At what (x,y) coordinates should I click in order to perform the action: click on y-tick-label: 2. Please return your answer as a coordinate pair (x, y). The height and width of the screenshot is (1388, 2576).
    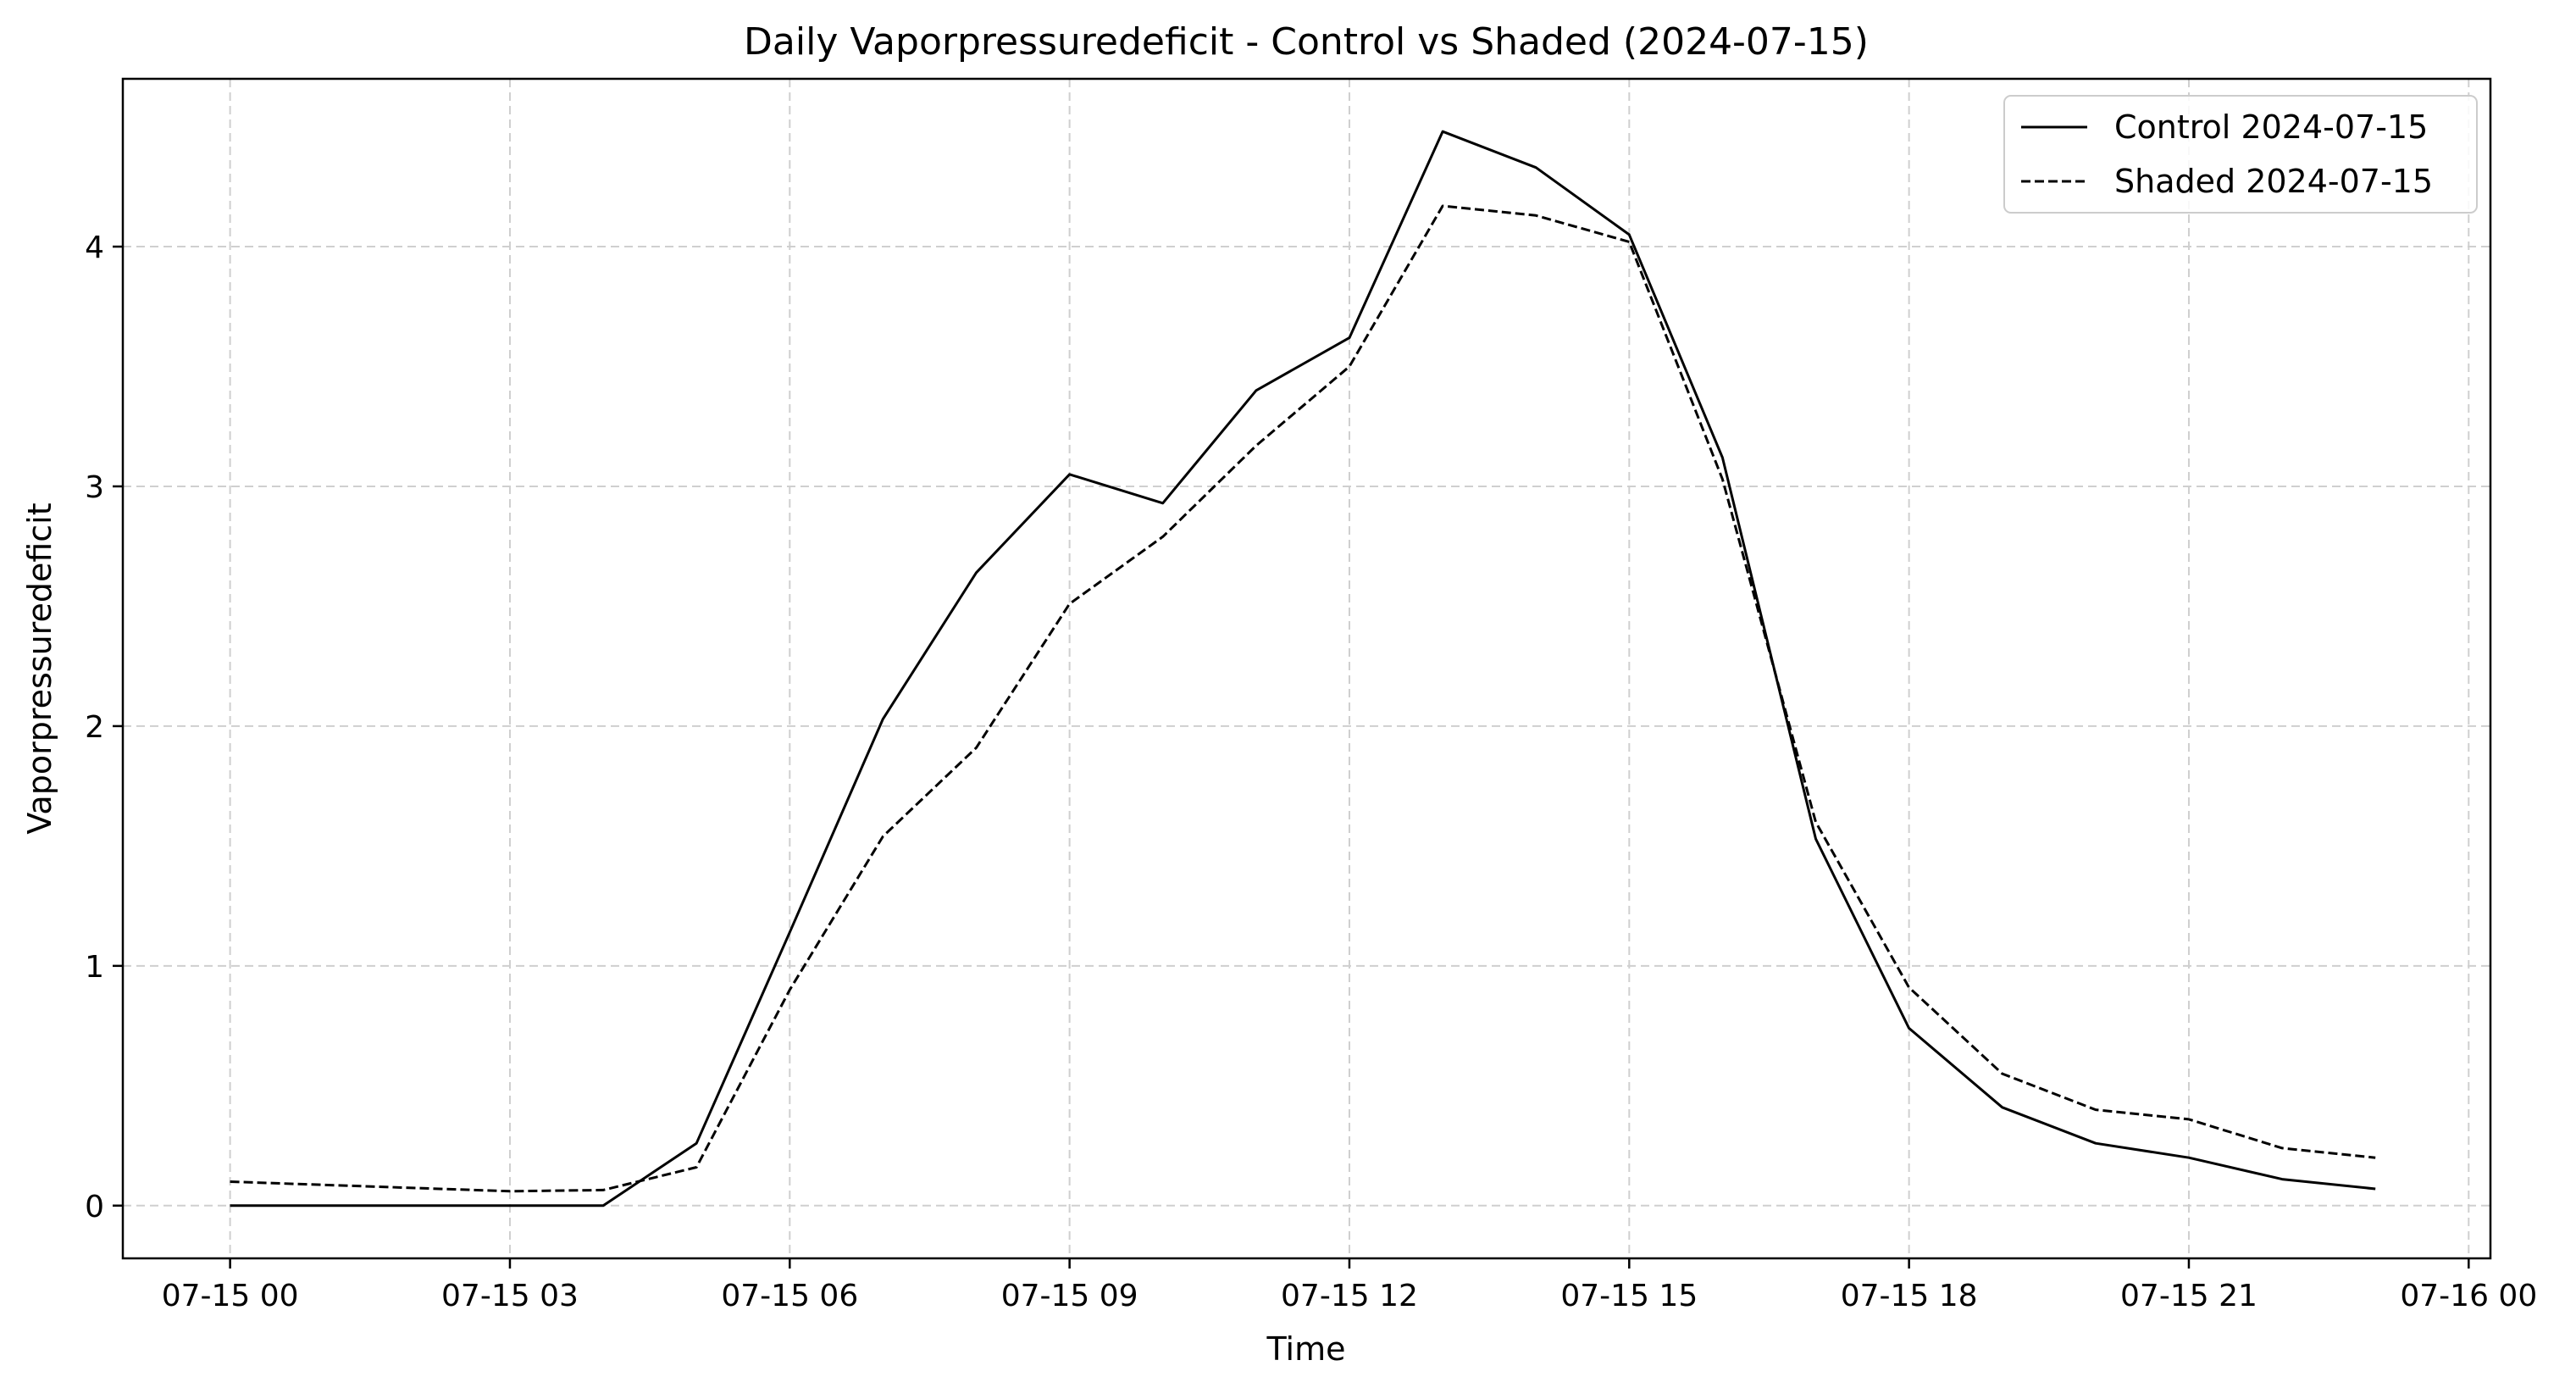
    Looking at the image, I should click on (94, 727).